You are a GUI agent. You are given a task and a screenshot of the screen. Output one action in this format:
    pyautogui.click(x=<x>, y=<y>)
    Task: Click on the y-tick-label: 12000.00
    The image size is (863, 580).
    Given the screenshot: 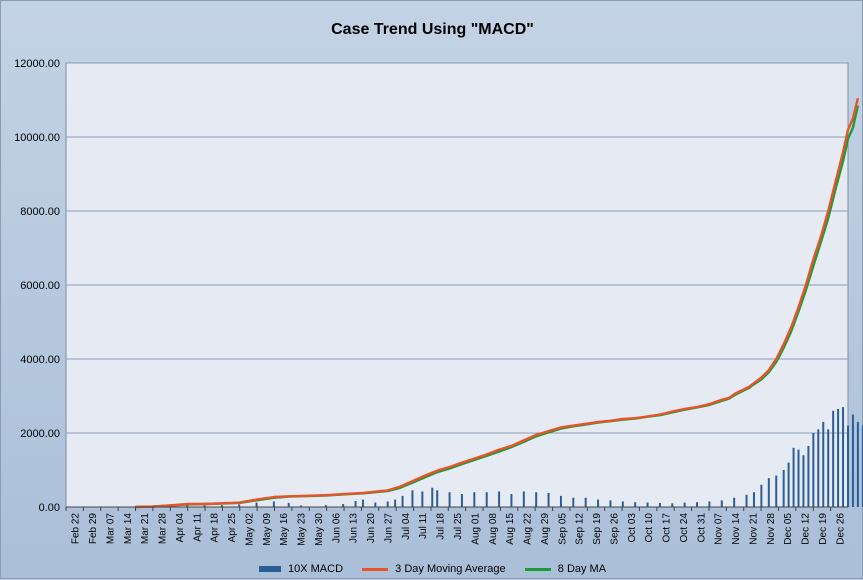 What is the action you would take?
    pyautogui.click(x=37, y=64)
    